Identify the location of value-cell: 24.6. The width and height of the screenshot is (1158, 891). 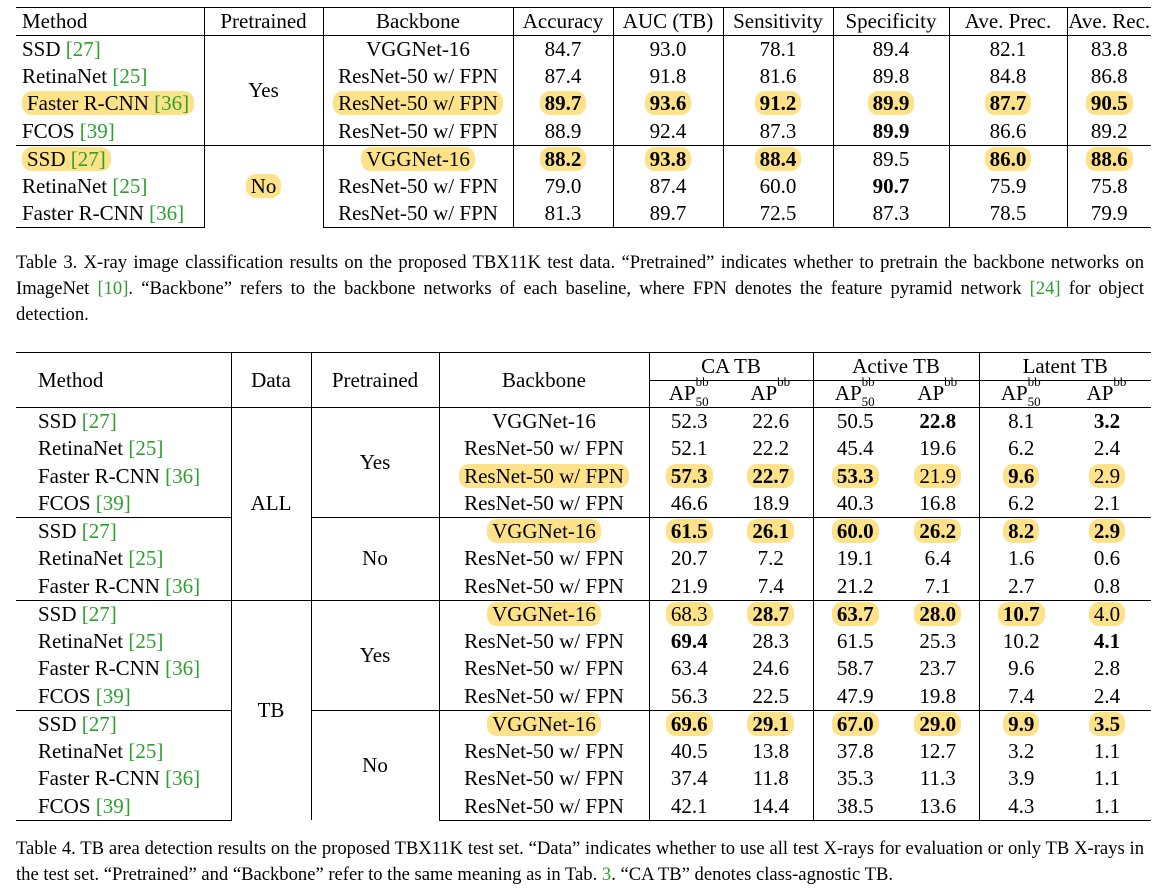
(771, 669).